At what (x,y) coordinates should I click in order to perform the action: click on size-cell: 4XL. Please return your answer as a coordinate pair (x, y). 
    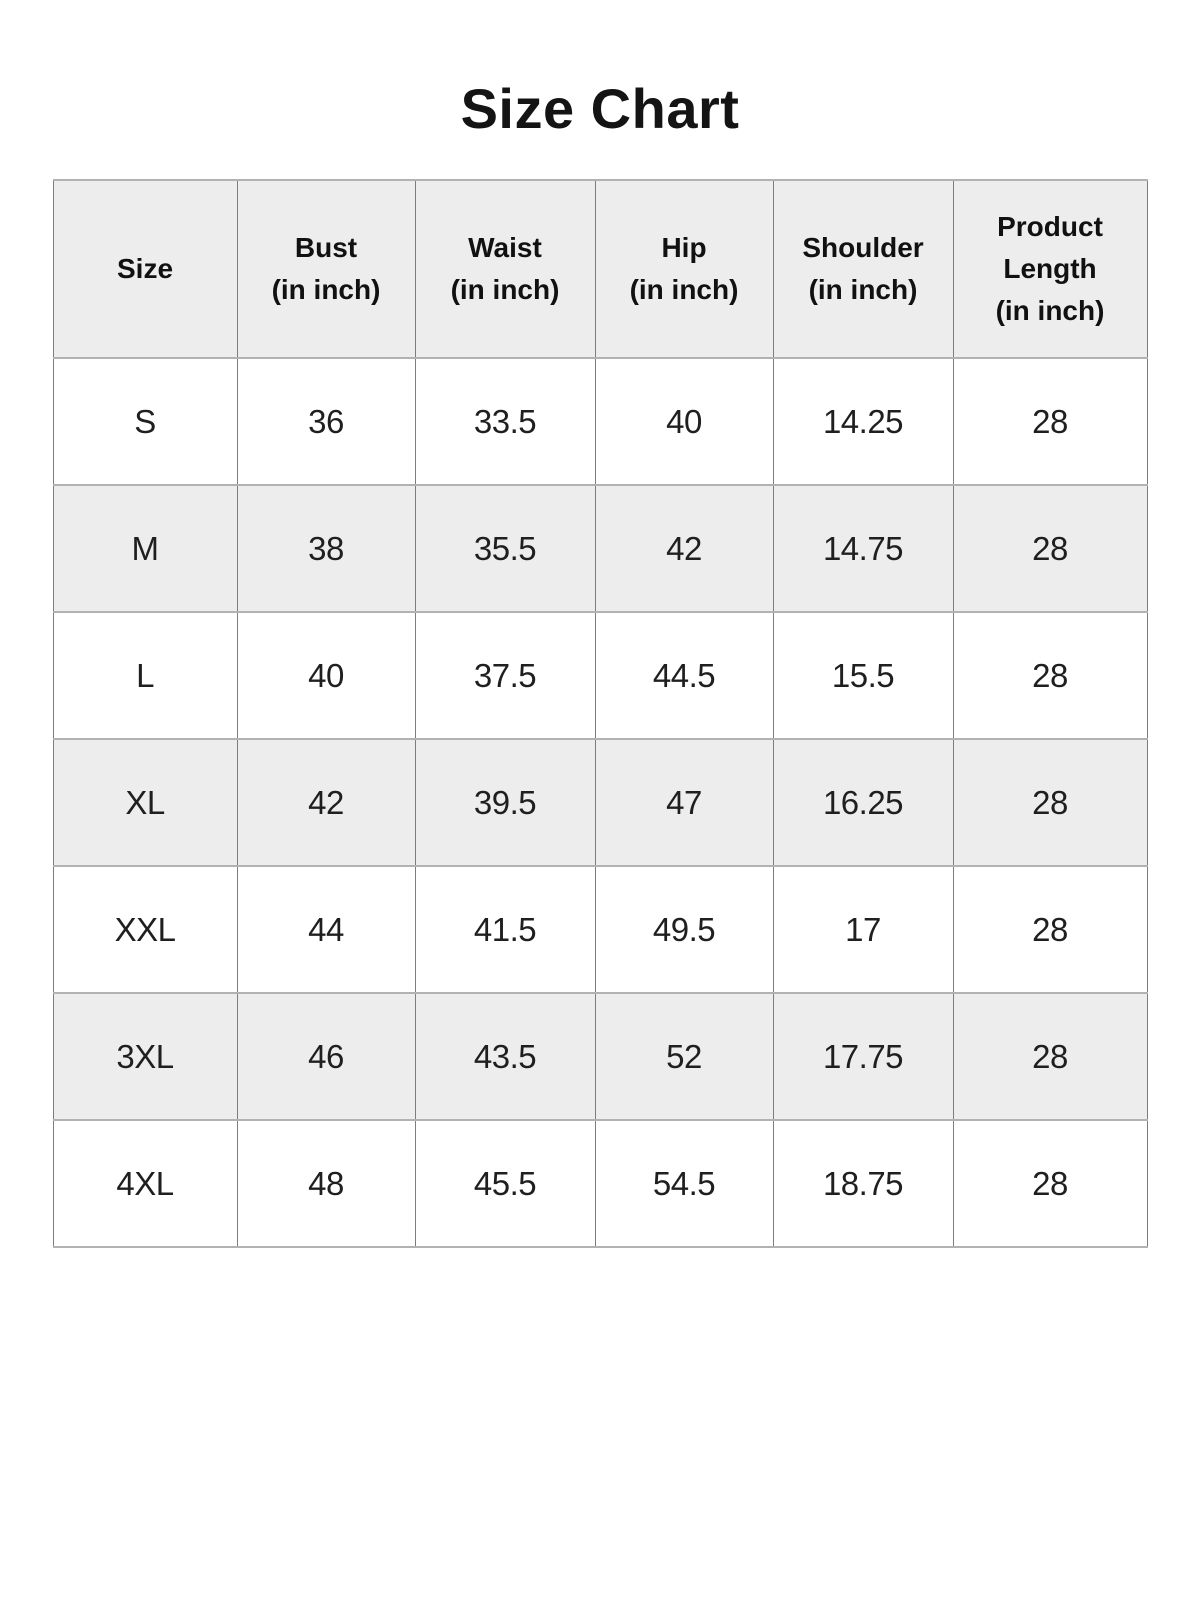
    Looking at the image, I should click on (145, 1183).